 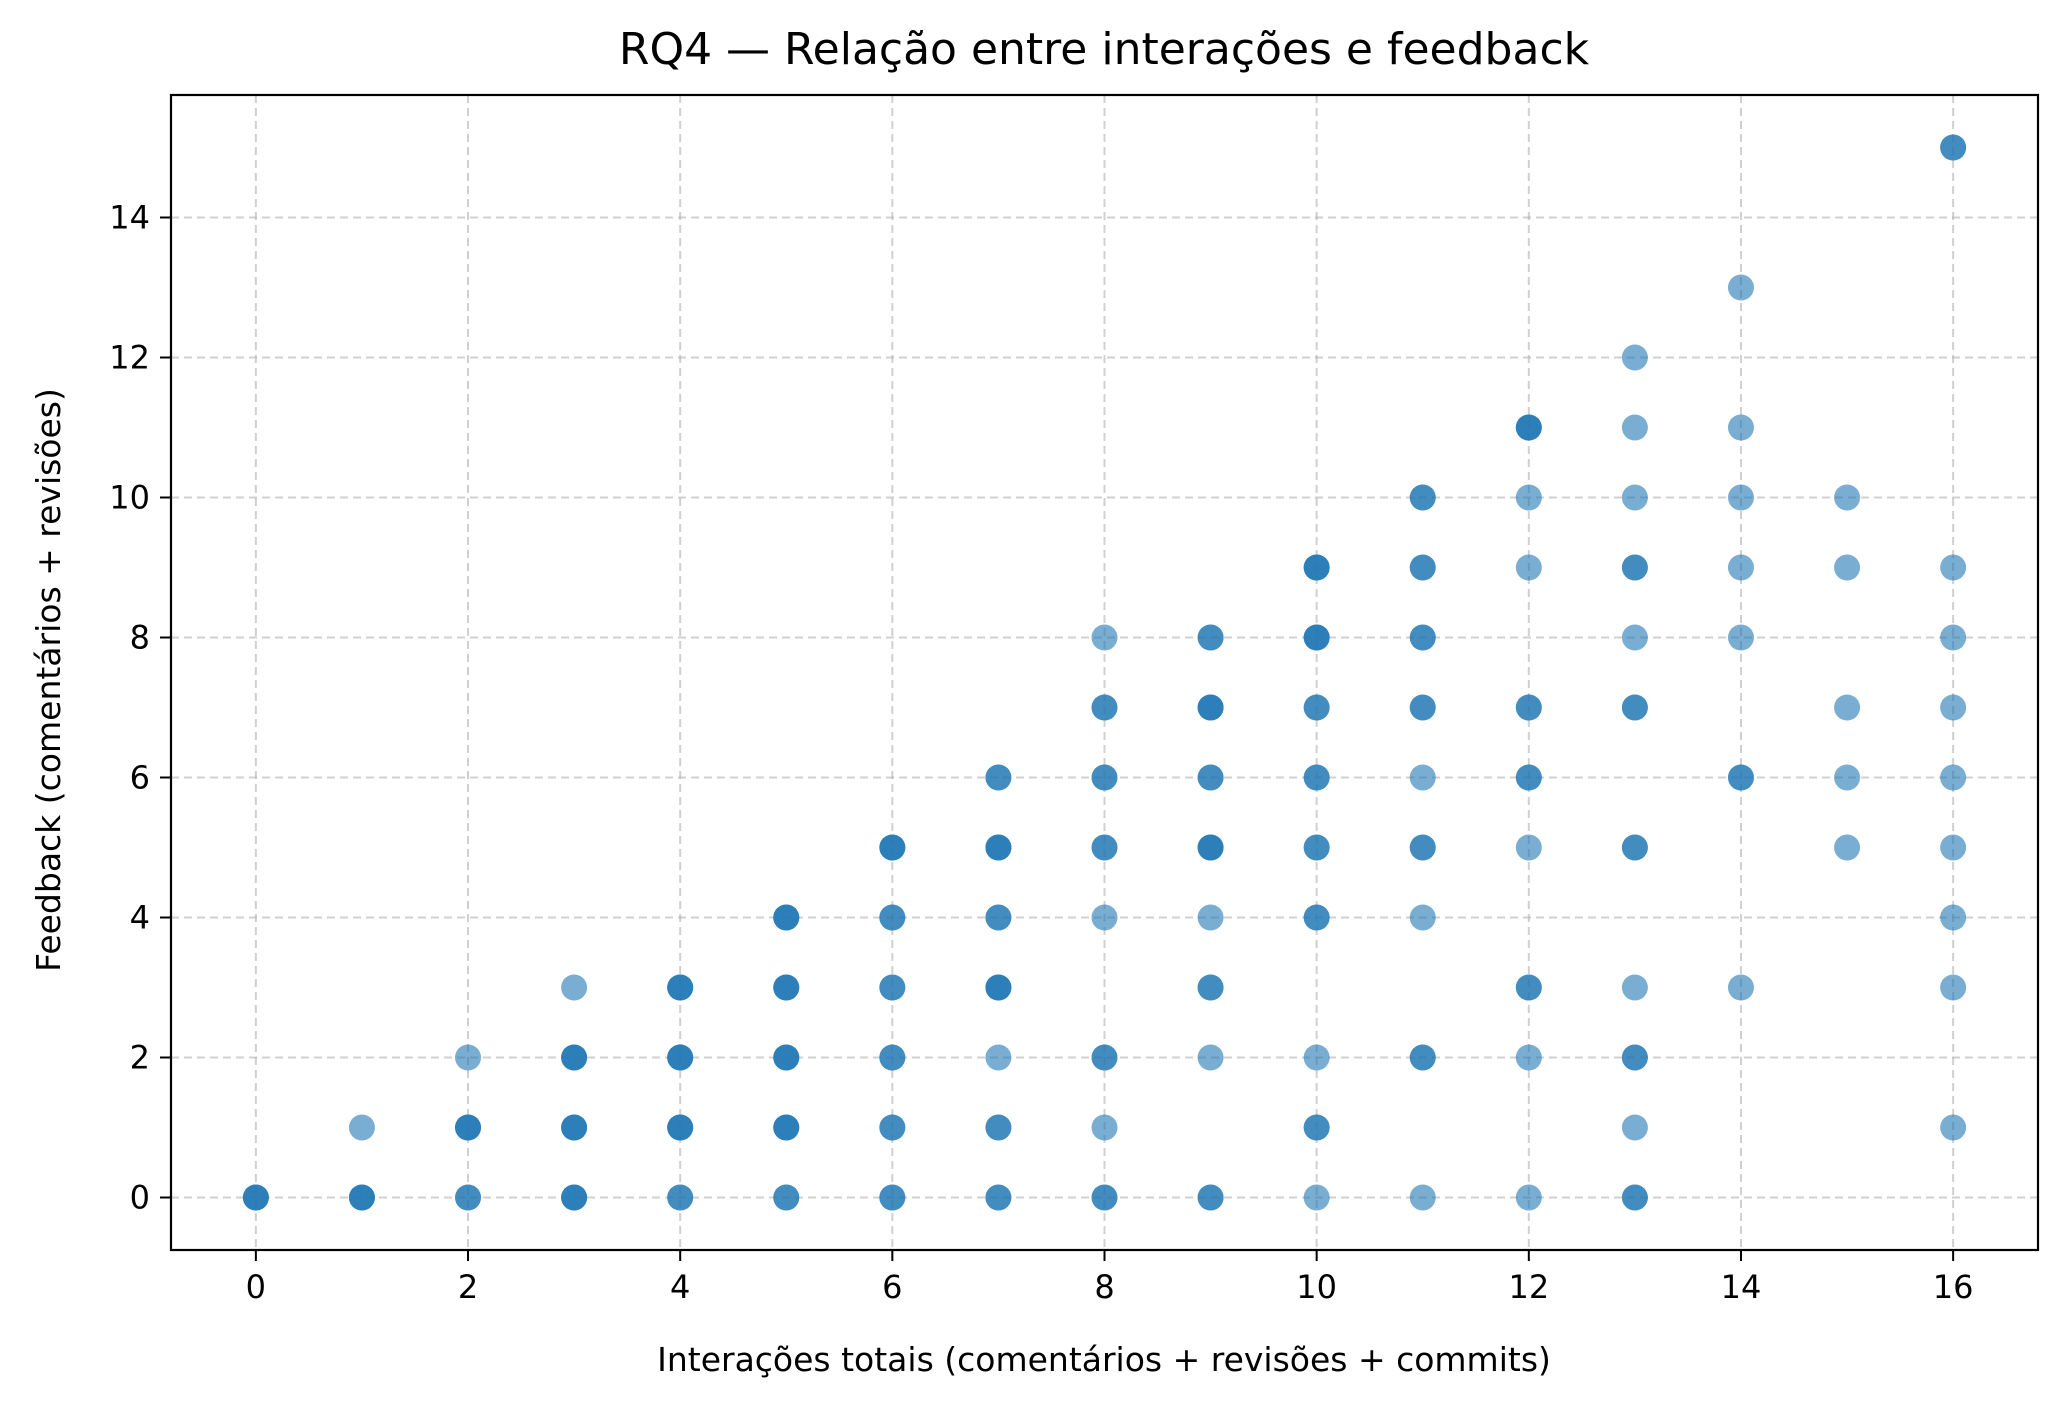 What do you see at coordinates (140, 778) in the screenshot?
I see `y-tick-label: 6` at bounding box center [140, 778].